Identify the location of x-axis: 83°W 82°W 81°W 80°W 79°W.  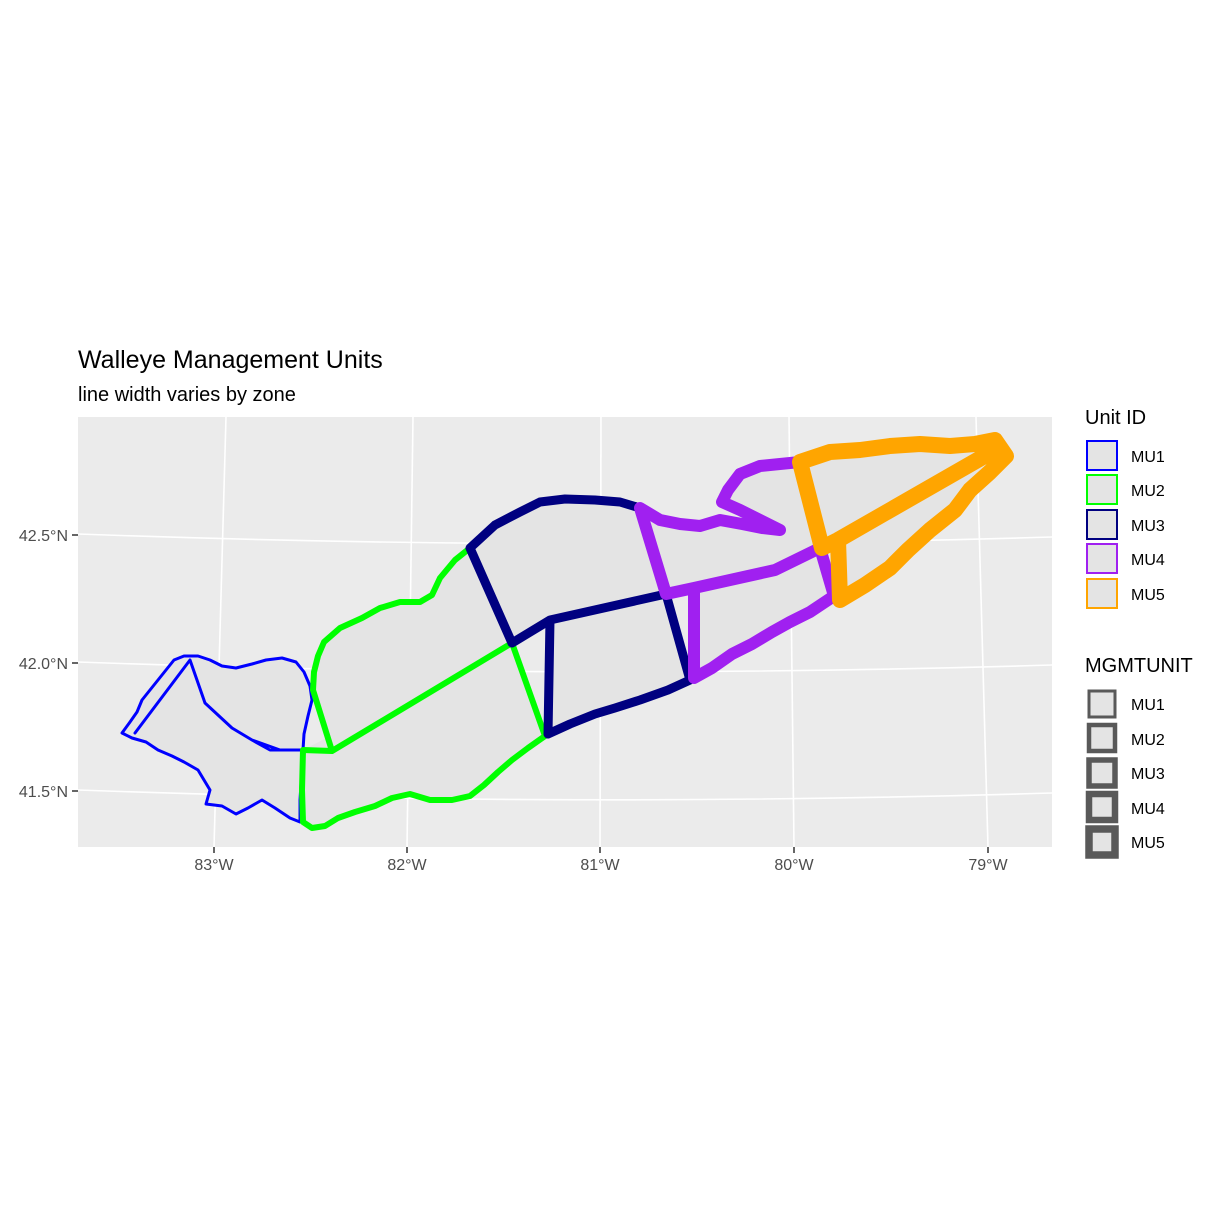
(601, 860).